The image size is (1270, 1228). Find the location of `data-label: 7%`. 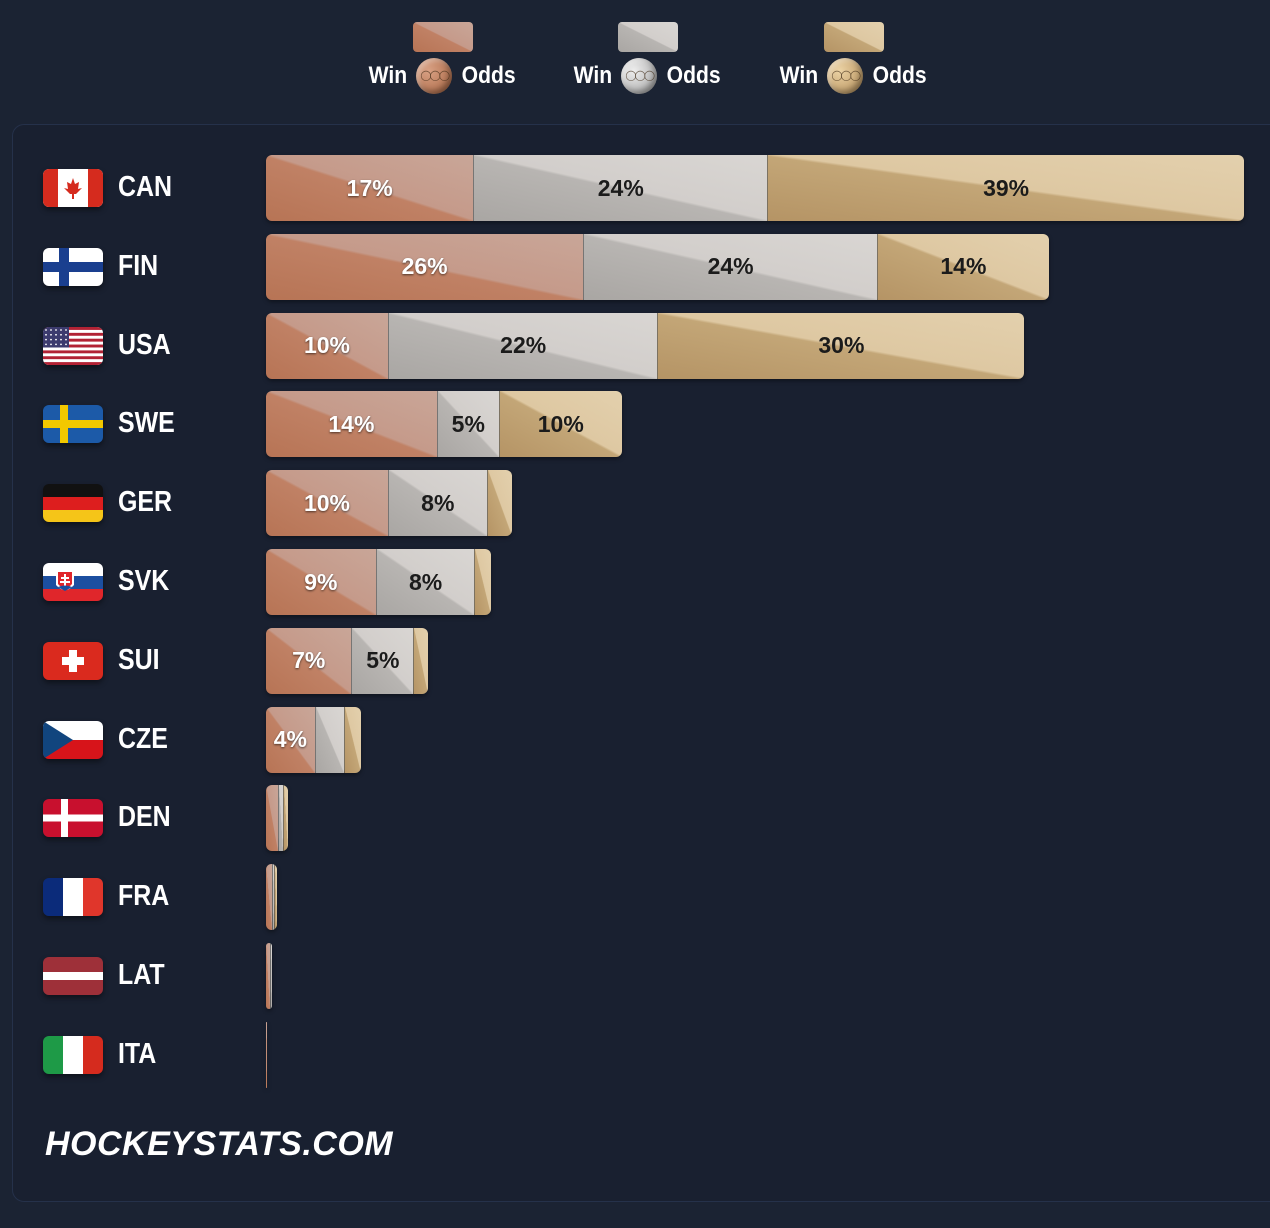

data-label: 7% is located at coordinates (309, 660).